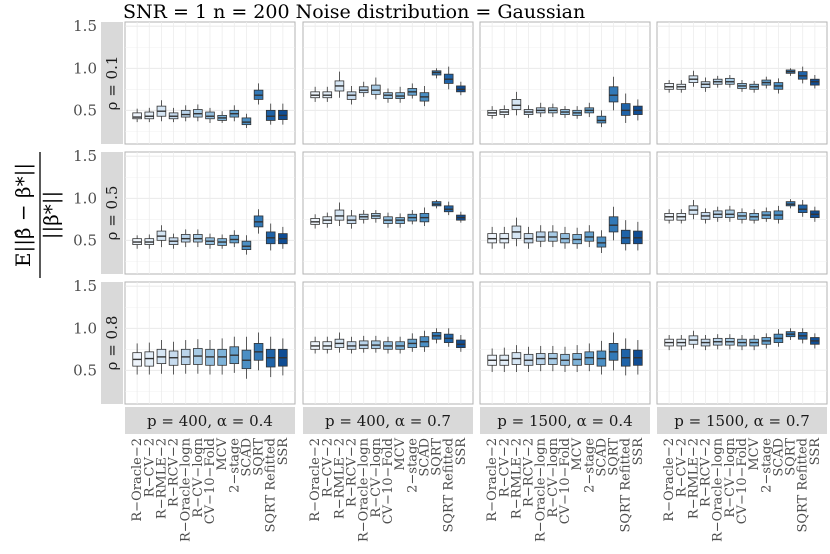  I want to click on x-category-label: SQRT Refitted, so click(626, 485).